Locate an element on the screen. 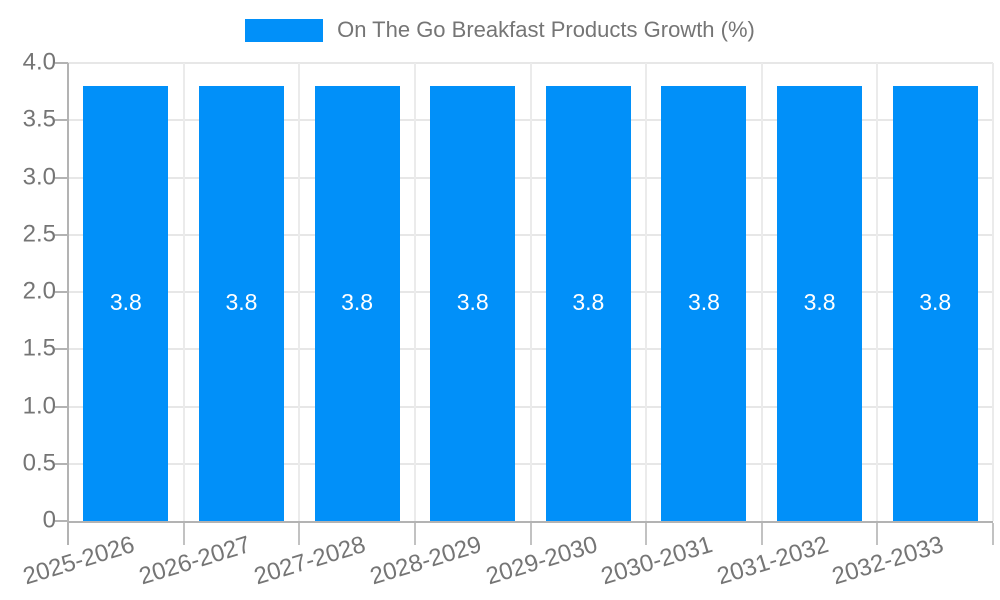 This screenshot has width=1000, height=600. y-axis-tick-label: 0 is located at coordinates (49, 520).